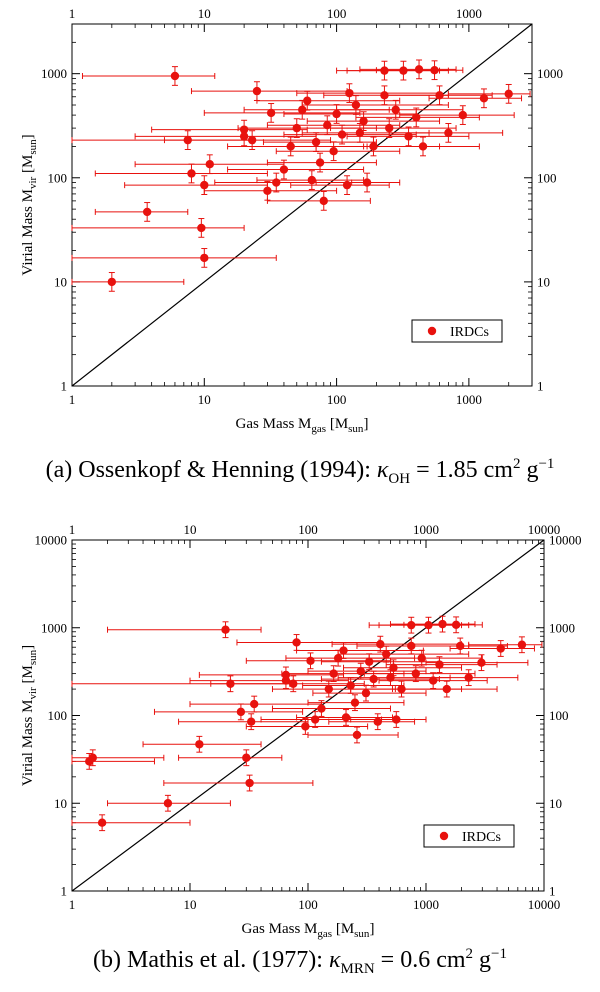  Describe the element at coordinates (60, 281) in the screenshot. I see `chart-a-y-tick-label-left: 10` at that location.